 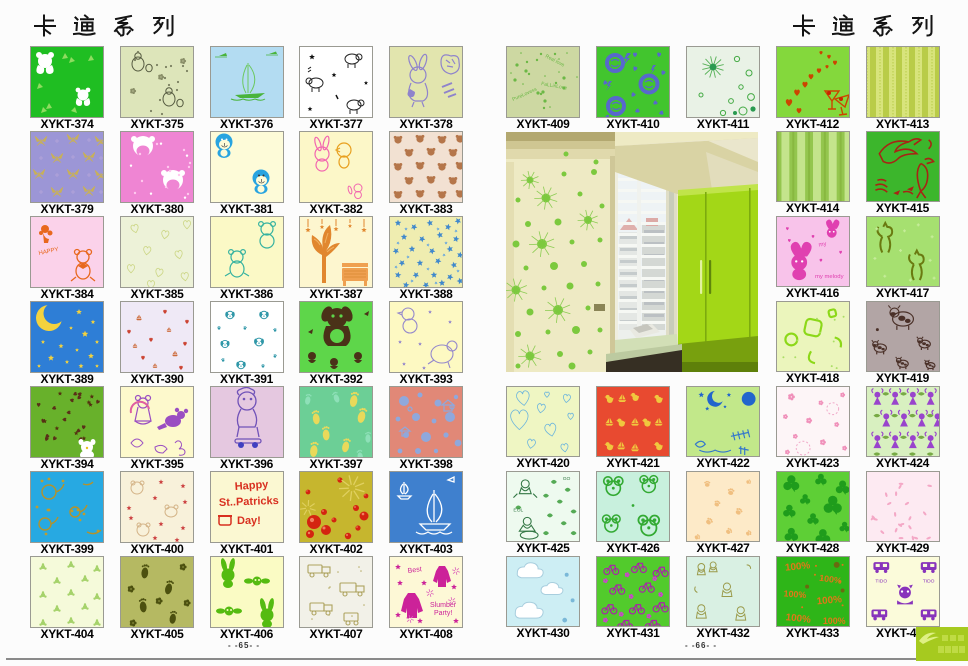 What do you see at coordinates (251, 485) in the screenshot?
I see `svg-text: Happy` at bounding box center [251, 485].